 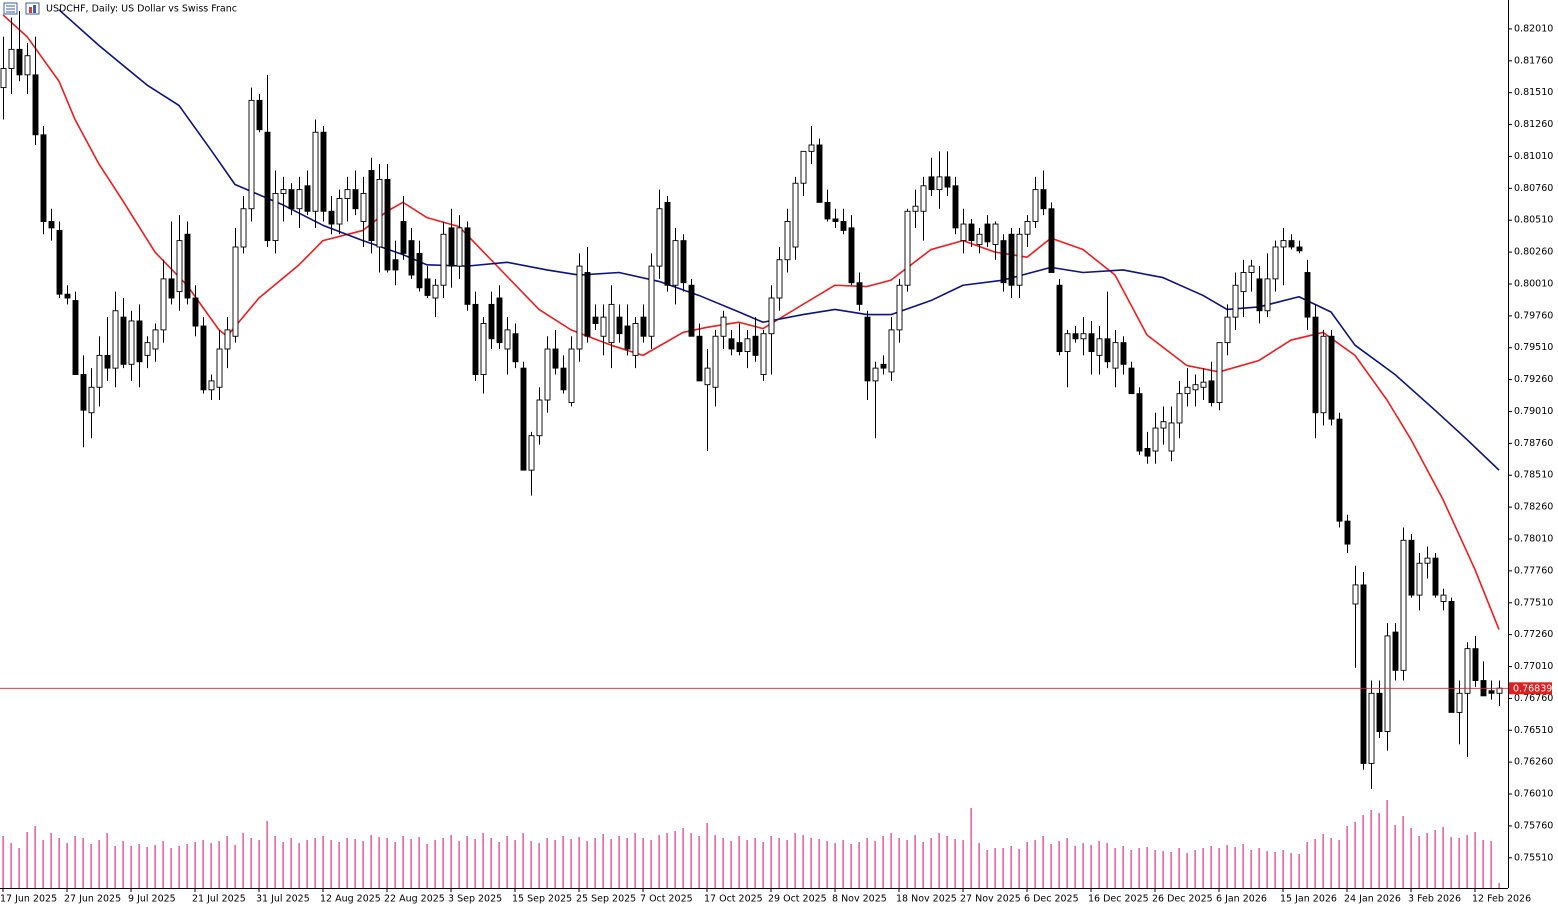 What do you see at coordinates (414, 899) in the screenshot?
I see `x-tick-label: 22 Aug 2025` at bounding box center [414, 899].